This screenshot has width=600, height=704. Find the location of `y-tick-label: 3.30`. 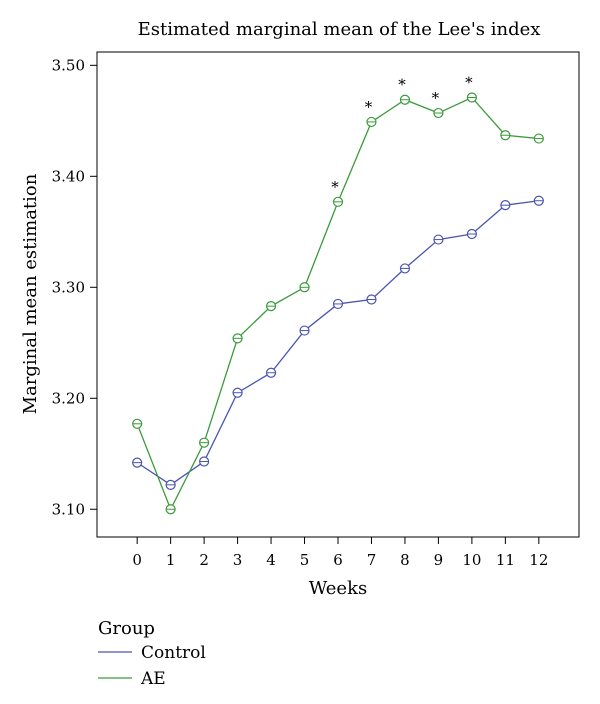

y-tick-label: 3.30 is located at coordinates (68, 287).